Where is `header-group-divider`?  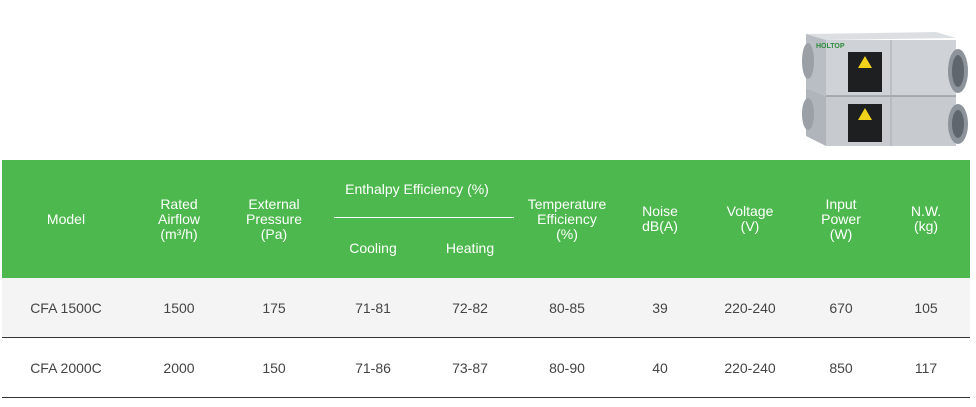 header-group-divider is located at coordinates (424, 217).